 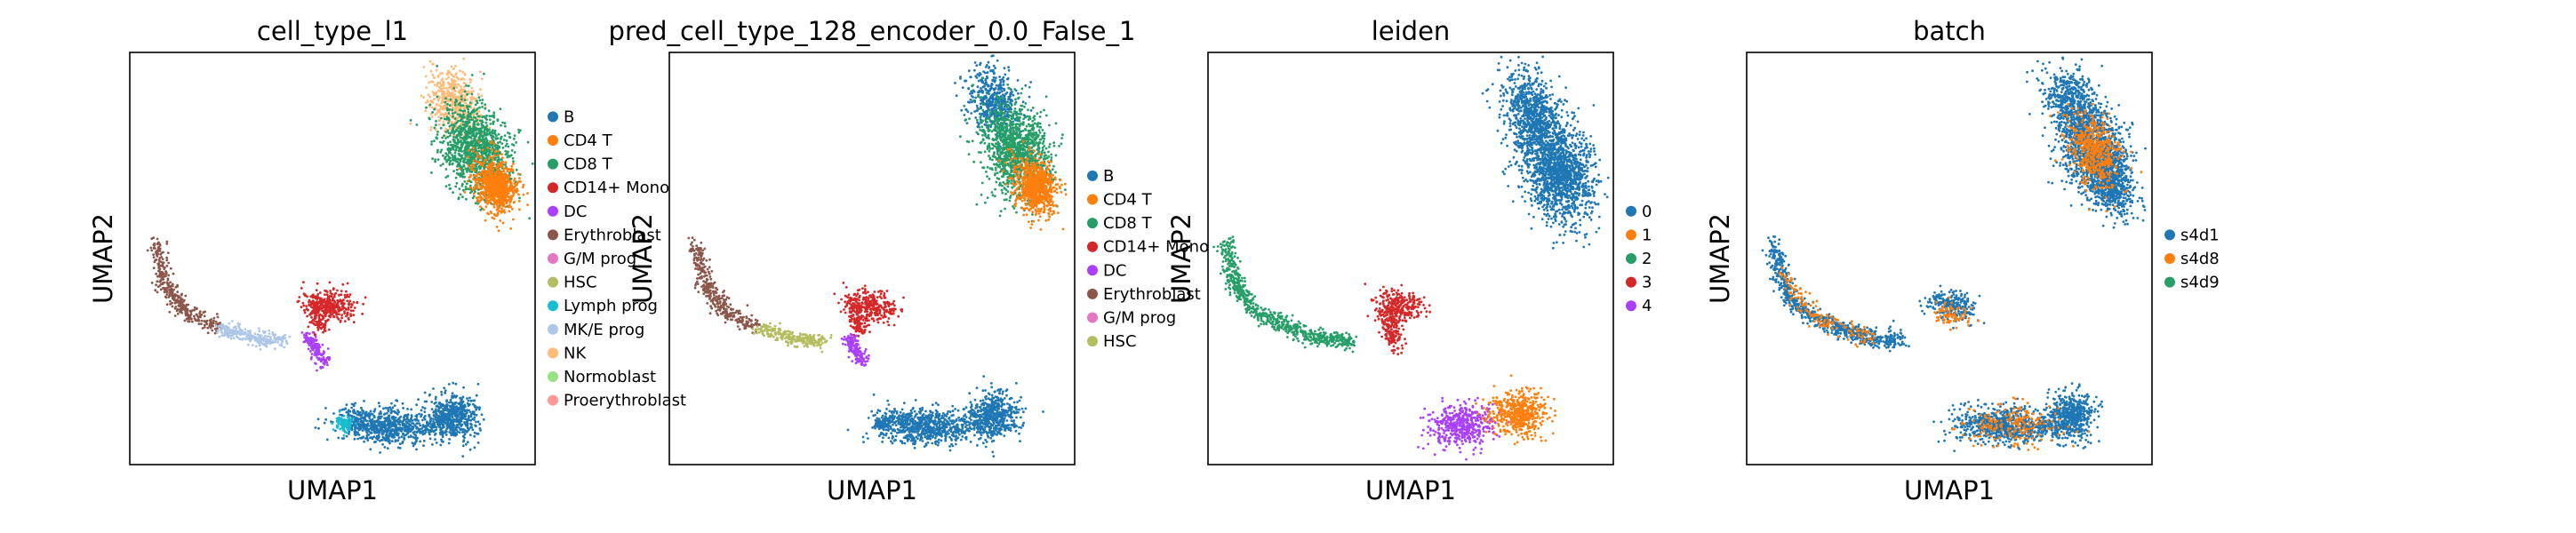 What do you see at coordinates (376, 426) in the screenshot?
I see `scatter-cluster` at bounding box center [376, 426].